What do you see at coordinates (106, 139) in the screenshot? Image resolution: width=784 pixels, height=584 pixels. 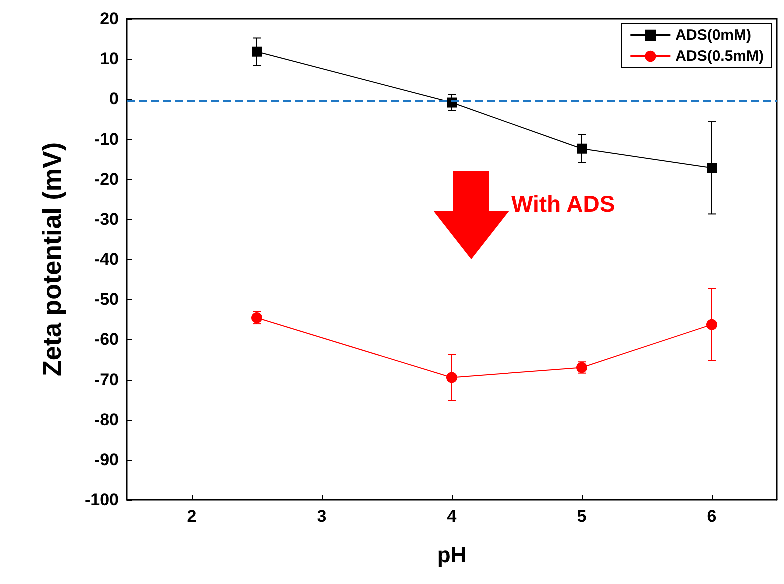 I see `y-tick-label: -10` at bounding box center [106, 139].